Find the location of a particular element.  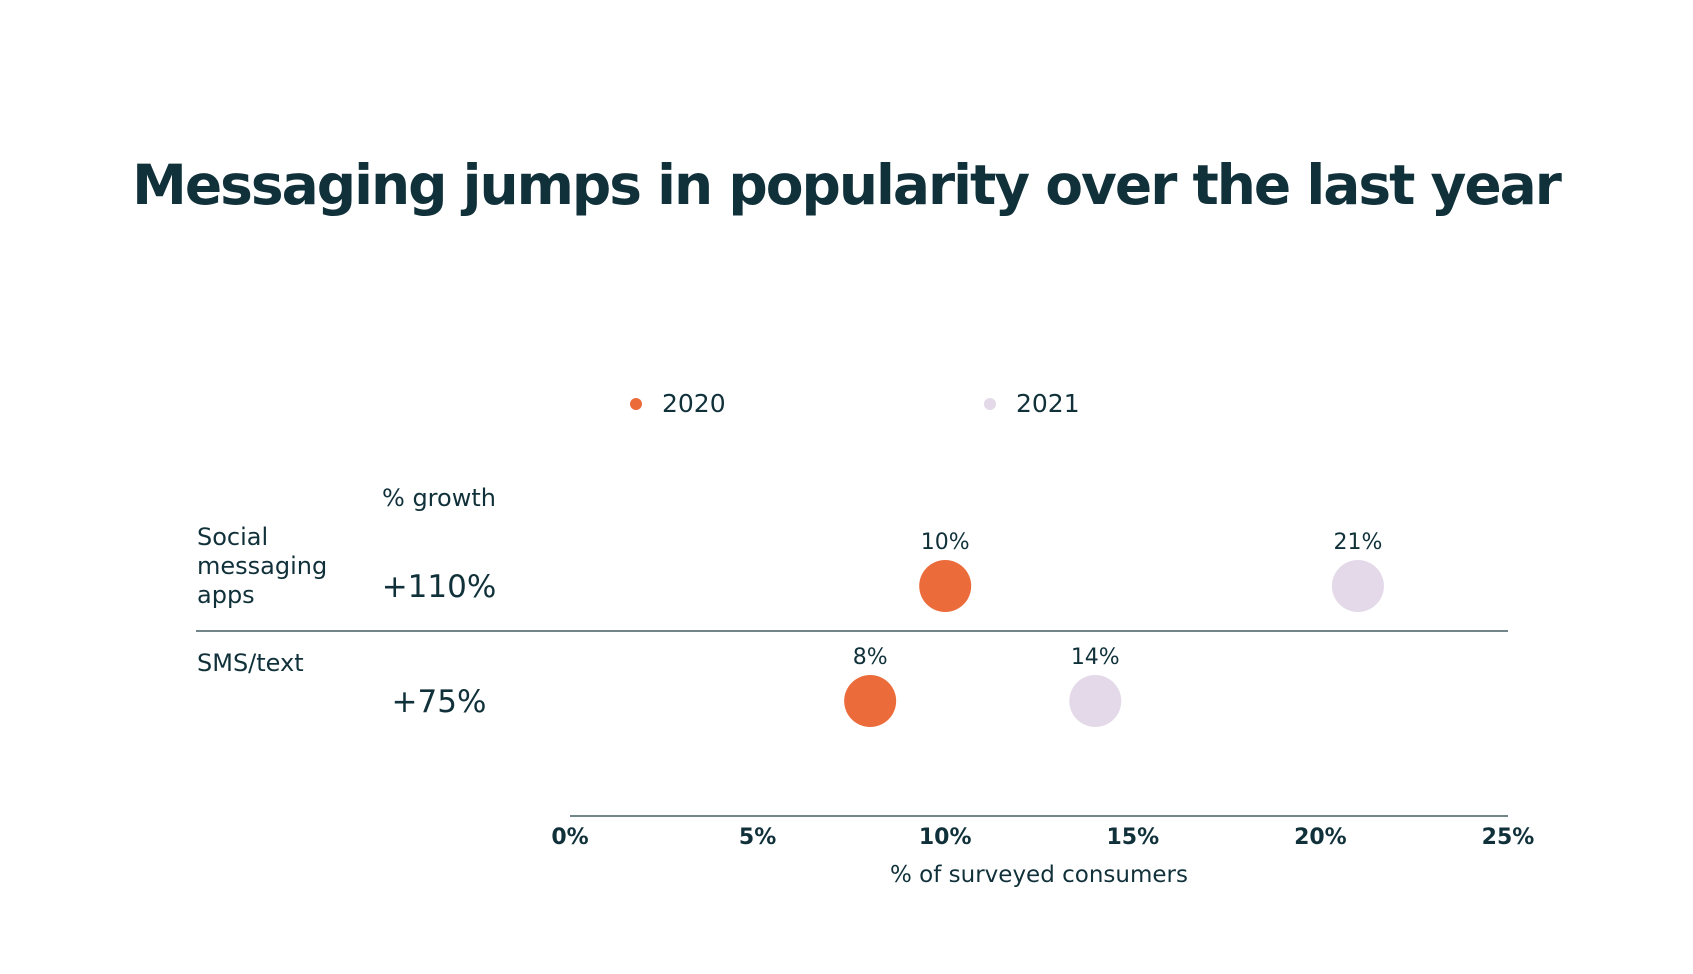

data-label: 14% is located at coordinates (1095, 657).